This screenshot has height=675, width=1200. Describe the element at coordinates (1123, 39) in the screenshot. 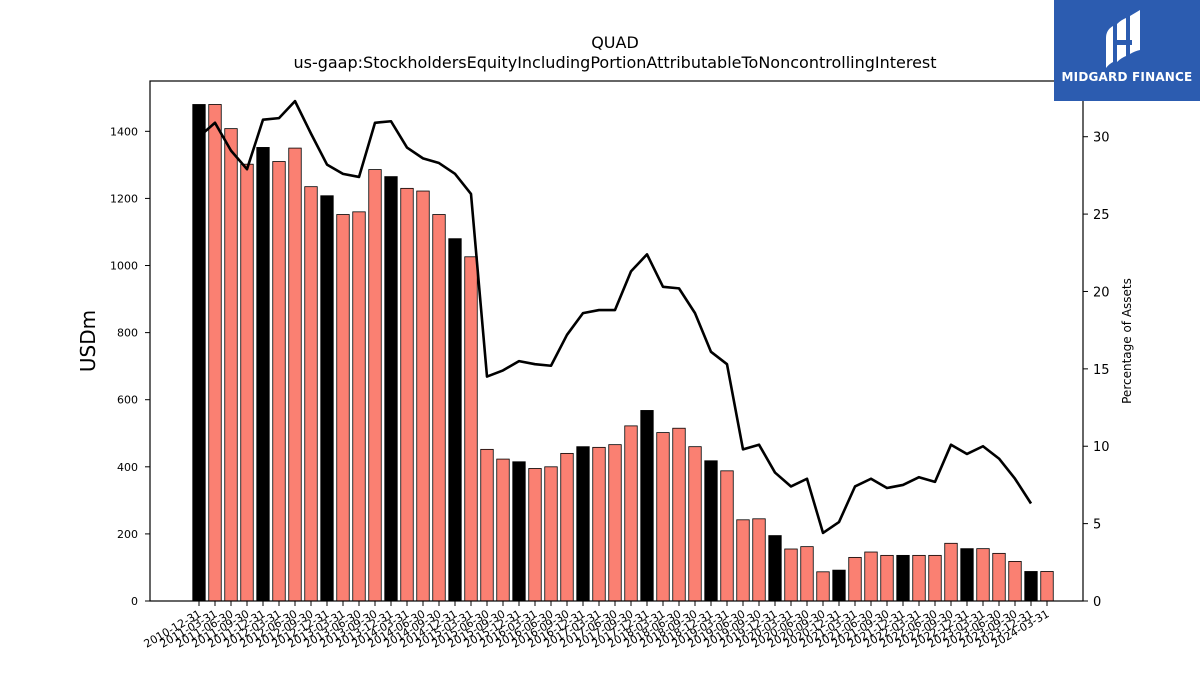

I see `midgard-logo-icon` at that location.